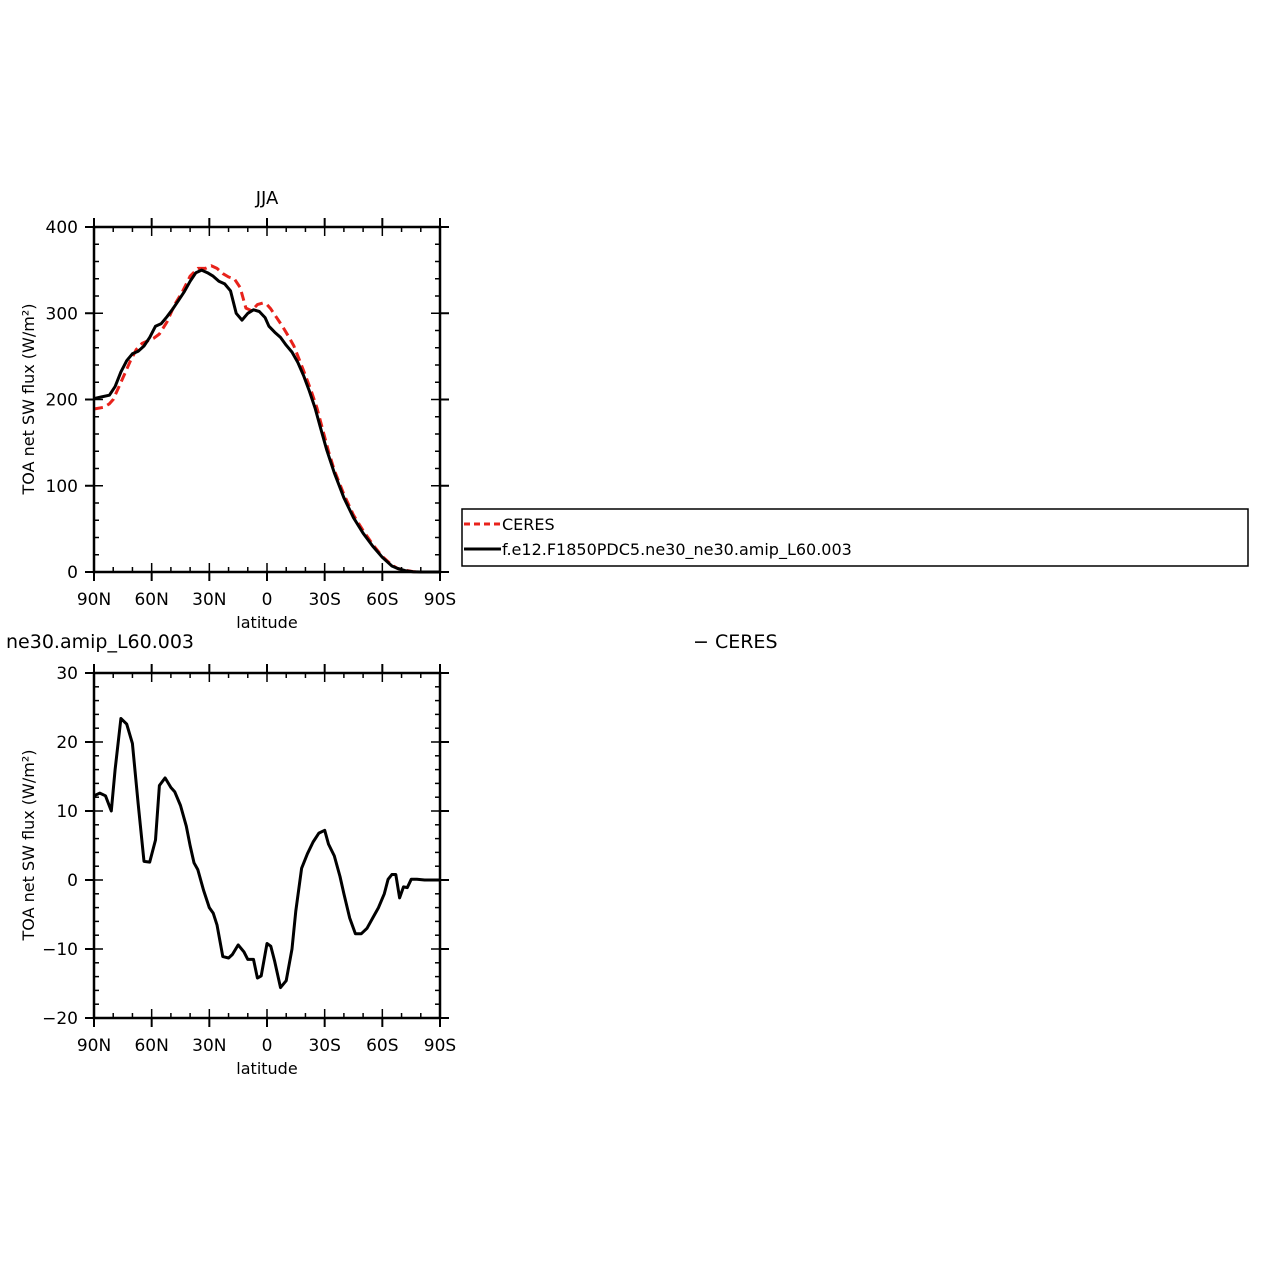  What do you see at coordinates (528, 524) in the screenshot?
I see `legend-label-ceres: CERES` at bounding box center [528, 524].